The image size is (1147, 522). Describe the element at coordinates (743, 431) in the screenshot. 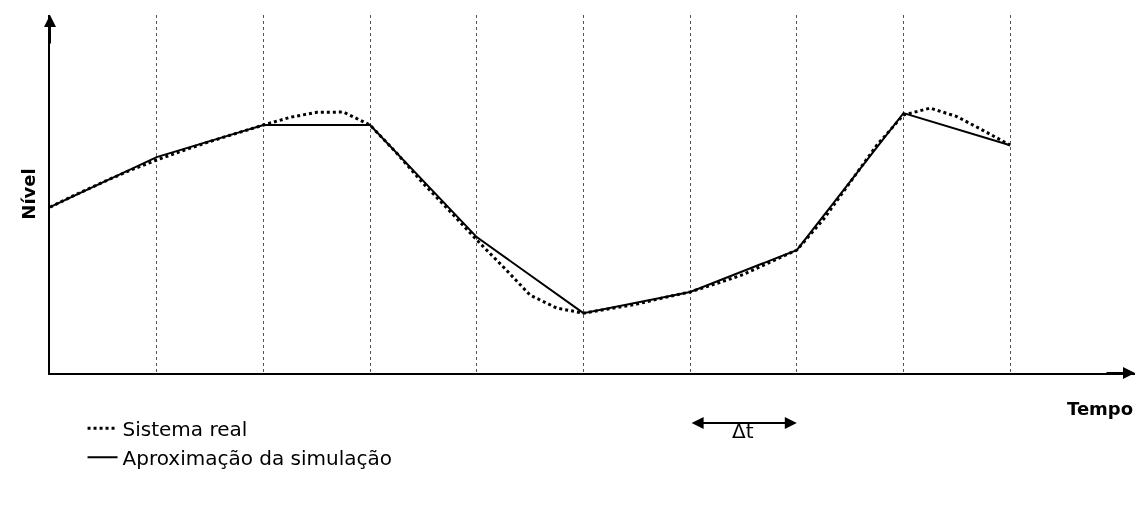

I see `text: Δt` at that location.